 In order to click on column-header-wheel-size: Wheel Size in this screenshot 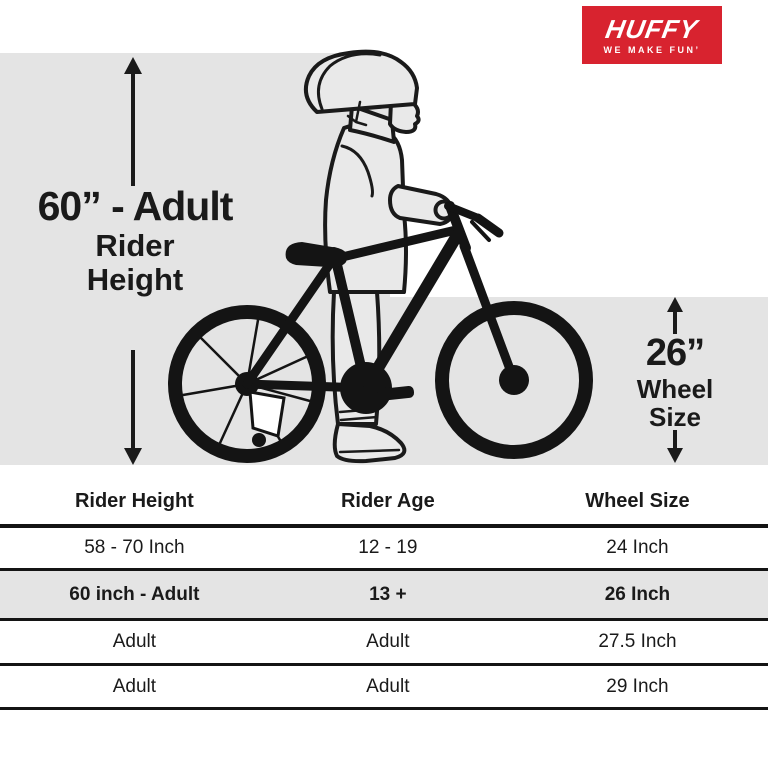, I will do `click(637, 500)`.